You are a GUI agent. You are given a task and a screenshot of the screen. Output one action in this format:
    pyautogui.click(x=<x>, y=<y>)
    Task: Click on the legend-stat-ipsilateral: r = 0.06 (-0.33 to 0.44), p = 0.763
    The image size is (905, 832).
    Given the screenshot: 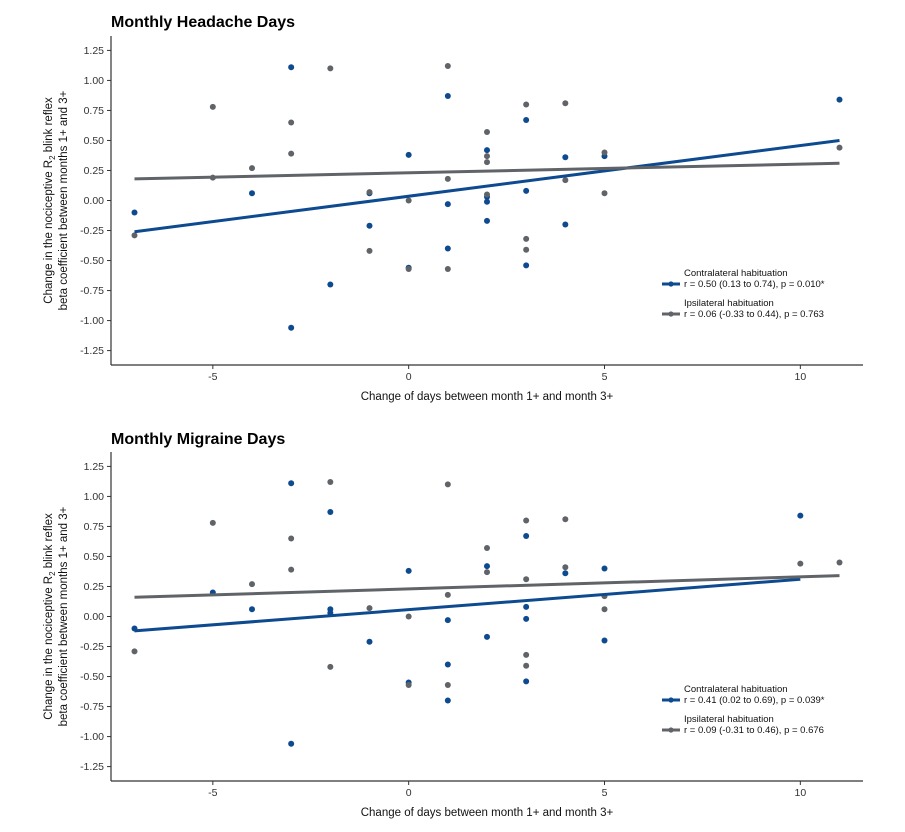 What is the action you would take?
    pyautogui.click(x=754, y=314)
    